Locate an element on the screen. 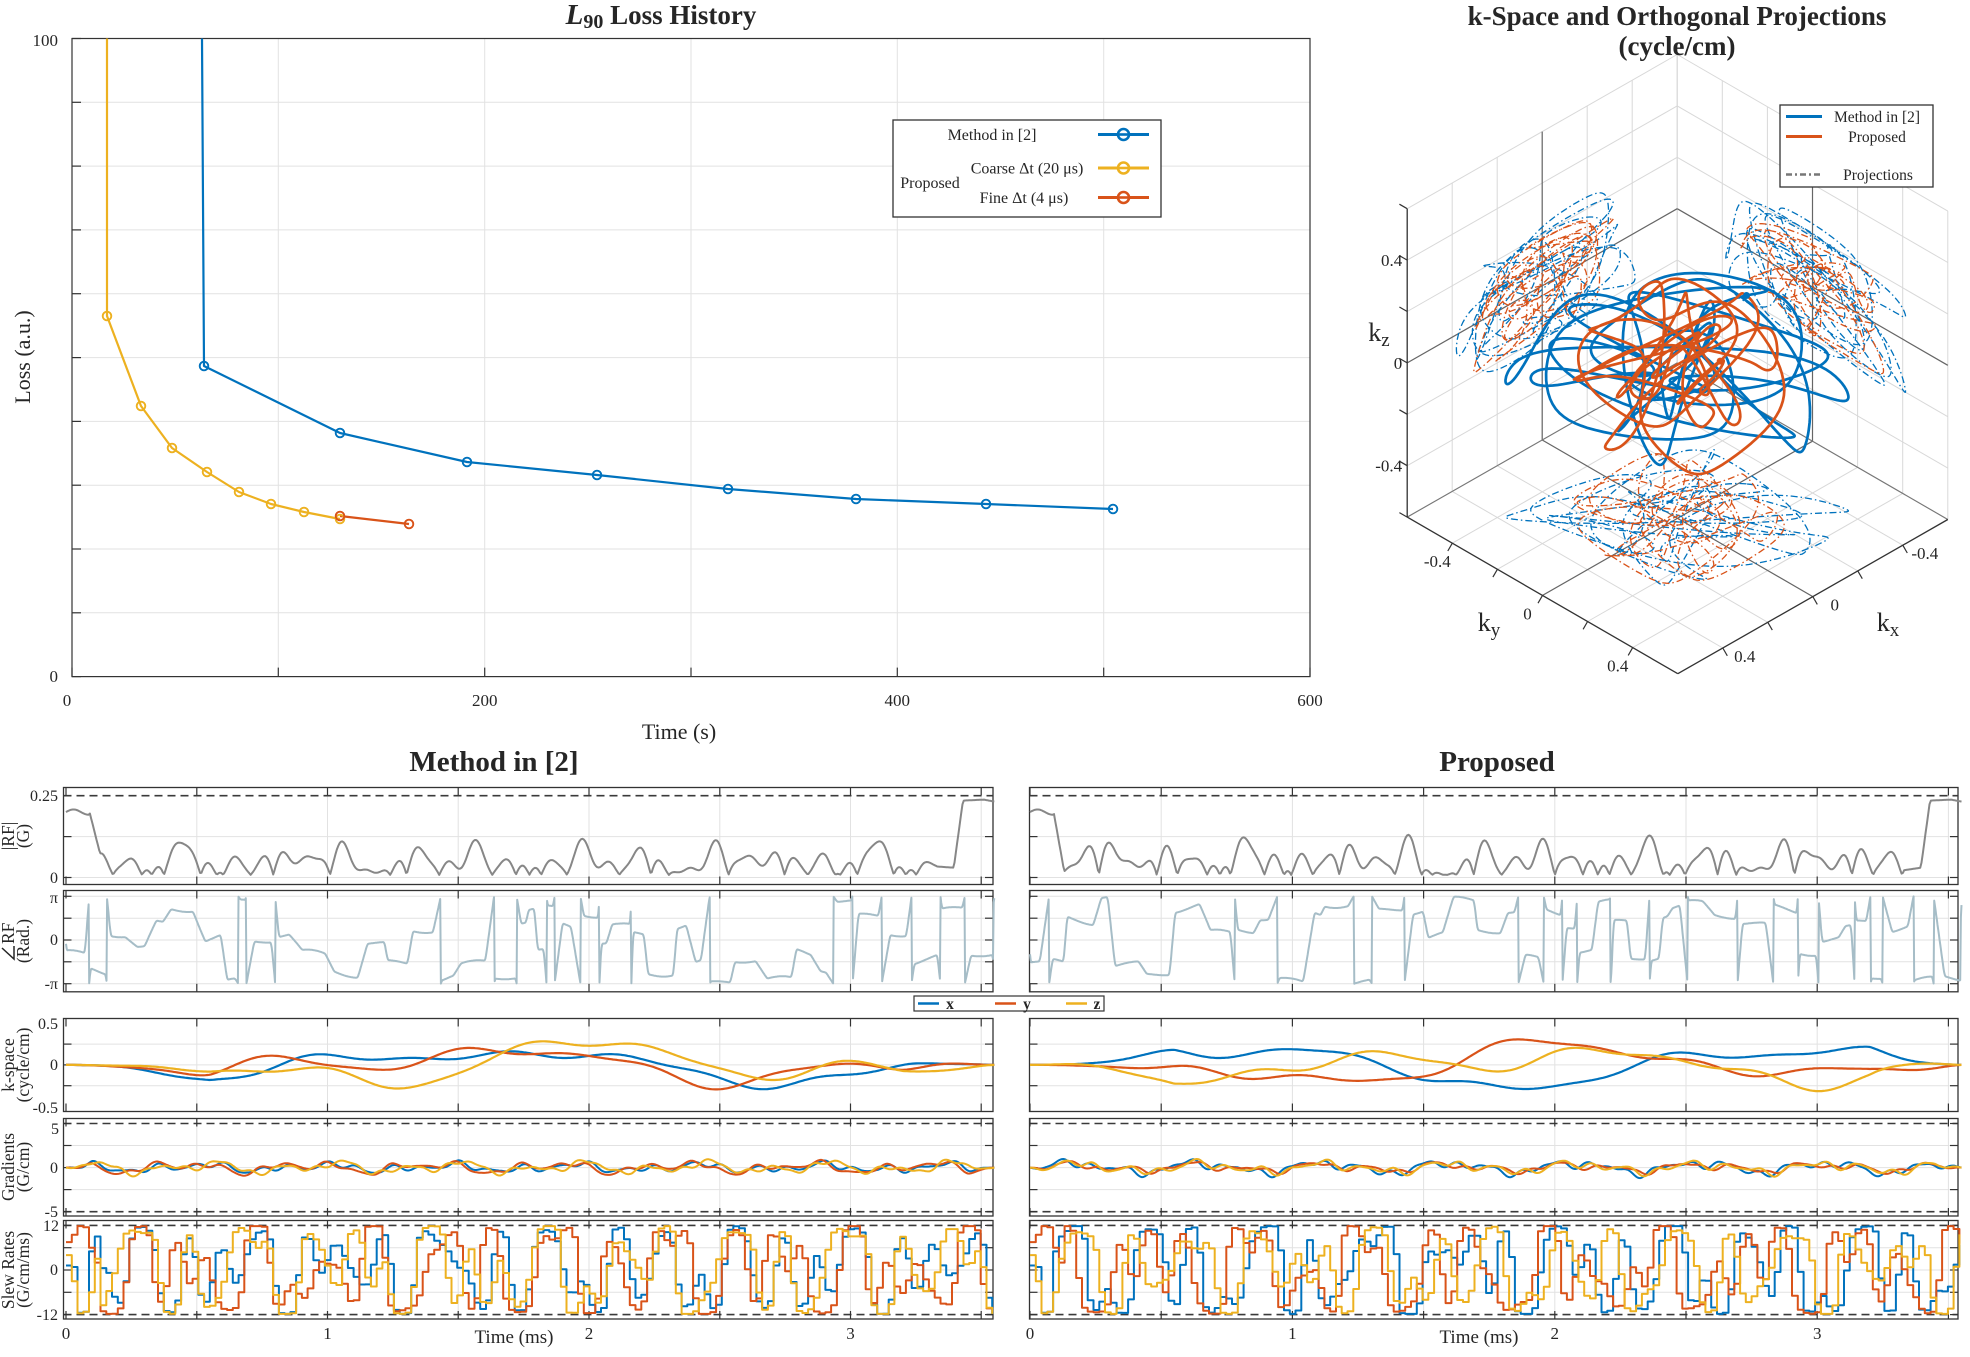 This screenshot has height=1357, width=1970. svg-text: Coarse Δt (20 μs) is located at coordinates (1027, 169).